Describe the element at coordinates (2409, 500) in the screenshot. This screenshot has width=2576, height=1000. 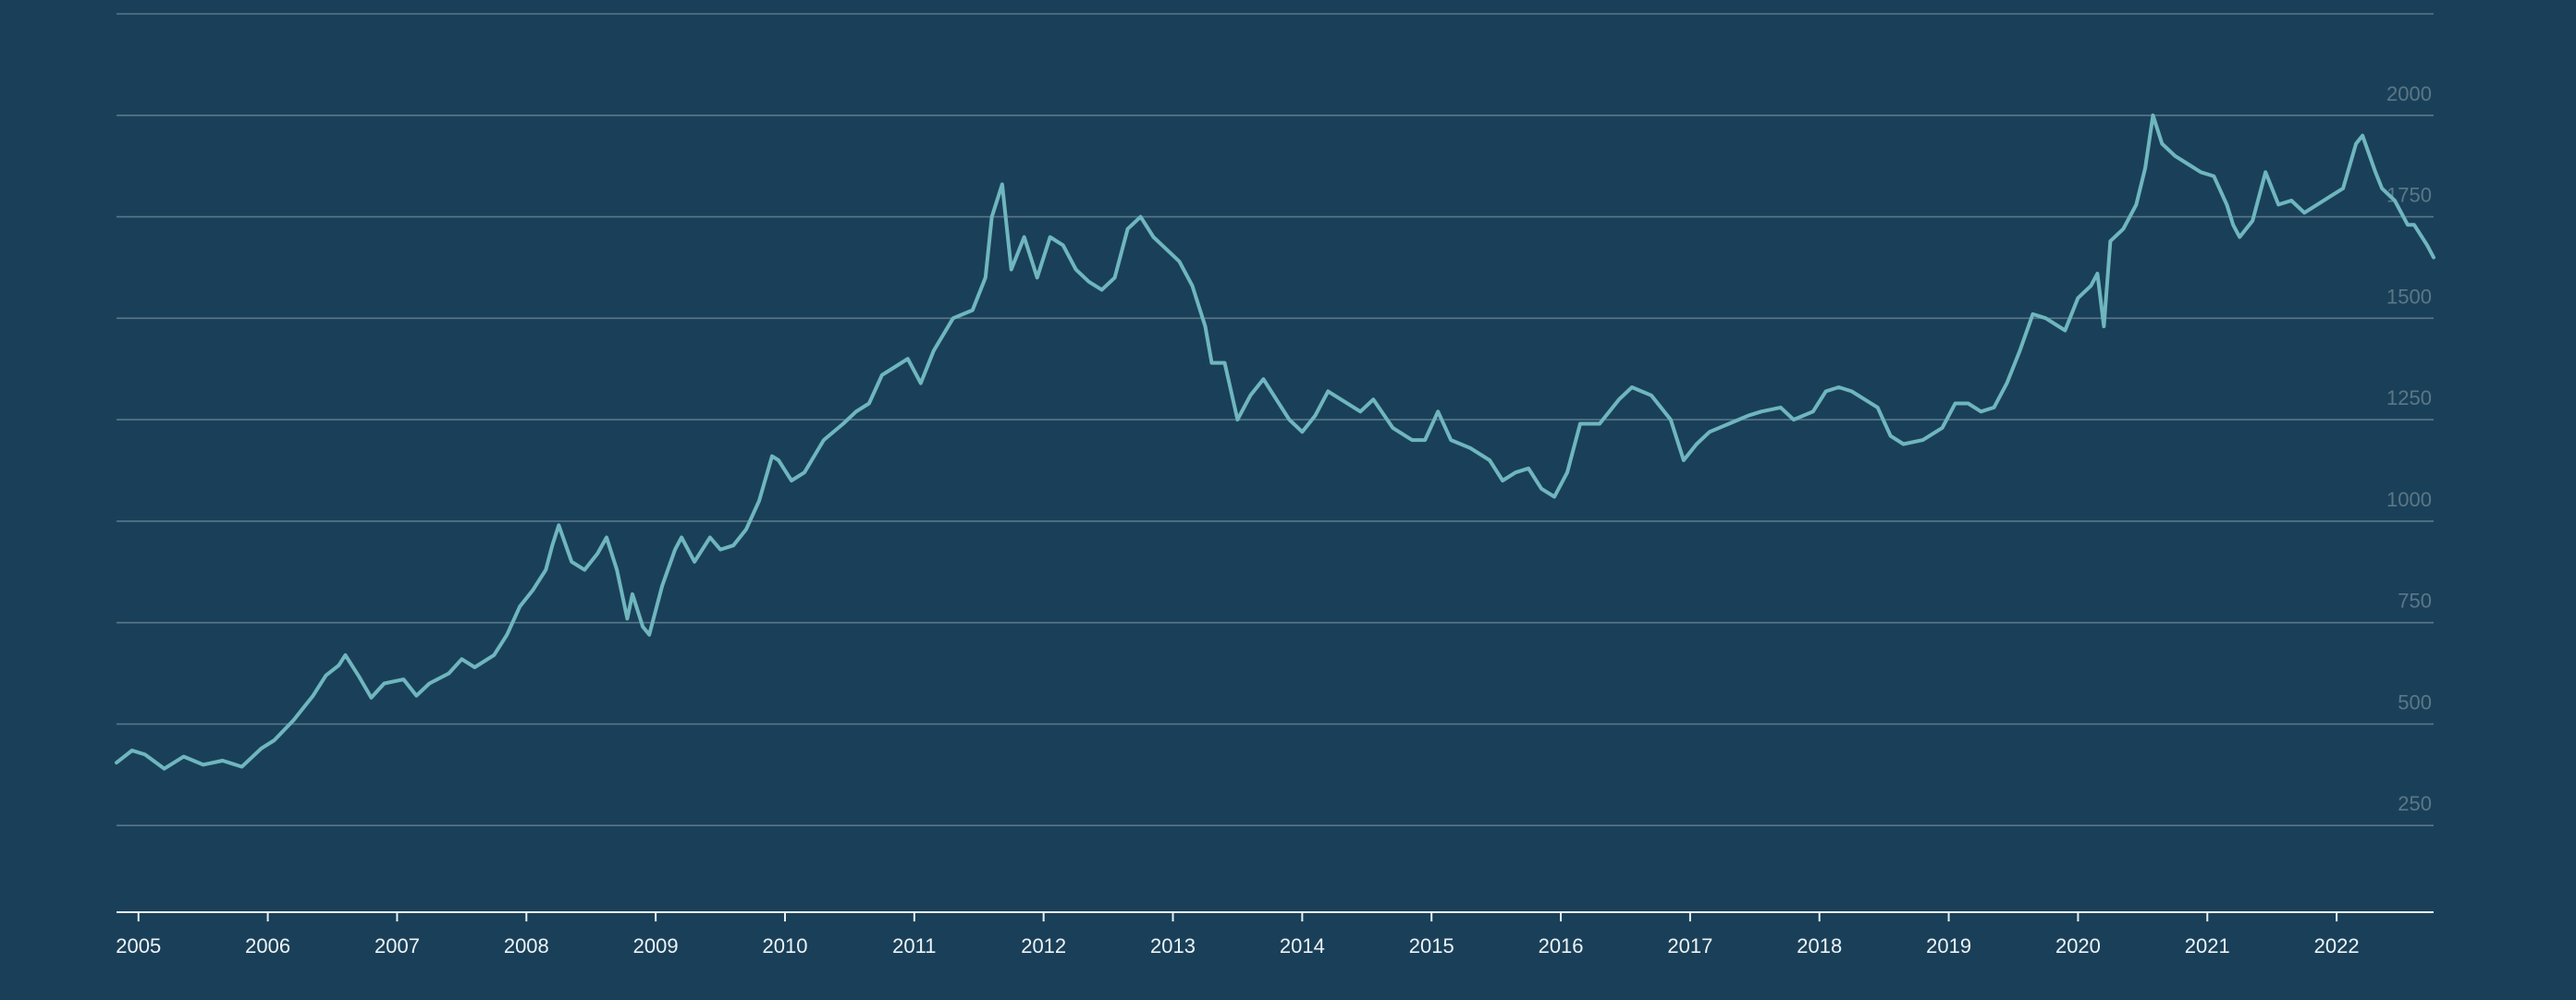
I see `y-tick-label-1000: 1000` at that location.